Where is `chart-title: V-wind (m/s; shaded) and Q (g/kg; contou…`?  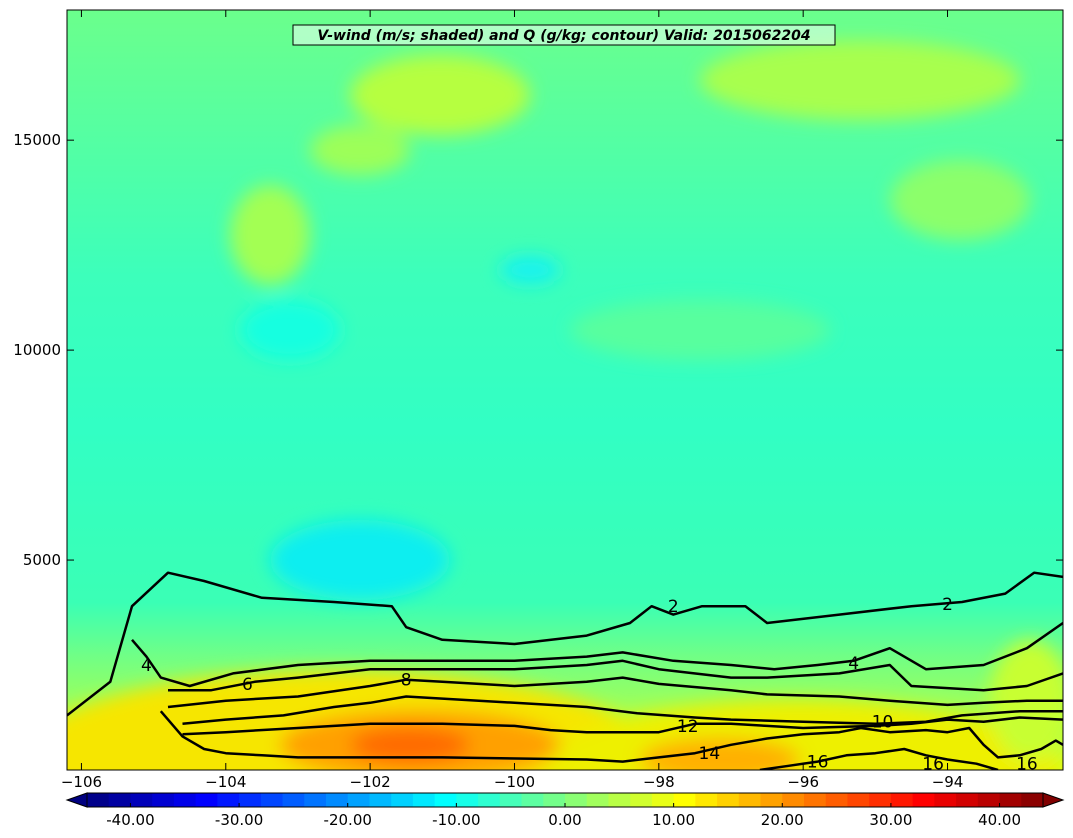
chart-title: V-wind (m/s; shaded) and Q (g/kg; contou… is located at coordinates (563, 36).